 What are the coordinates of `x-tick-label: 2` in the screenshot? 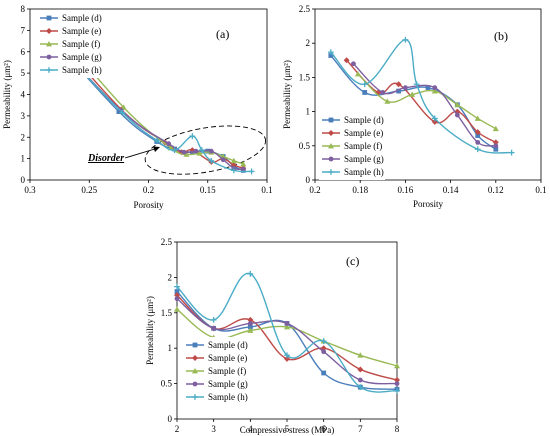 It's located at (177, 429).